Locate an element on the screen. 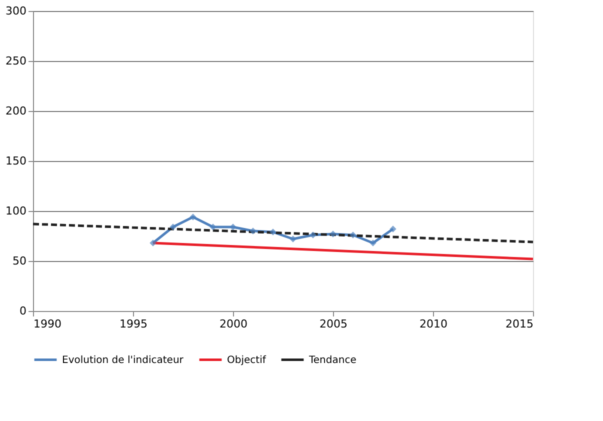 The height and width of the screenshot is (421, 603). x-tick-label: 2015 is located at coordinates (520, 324).